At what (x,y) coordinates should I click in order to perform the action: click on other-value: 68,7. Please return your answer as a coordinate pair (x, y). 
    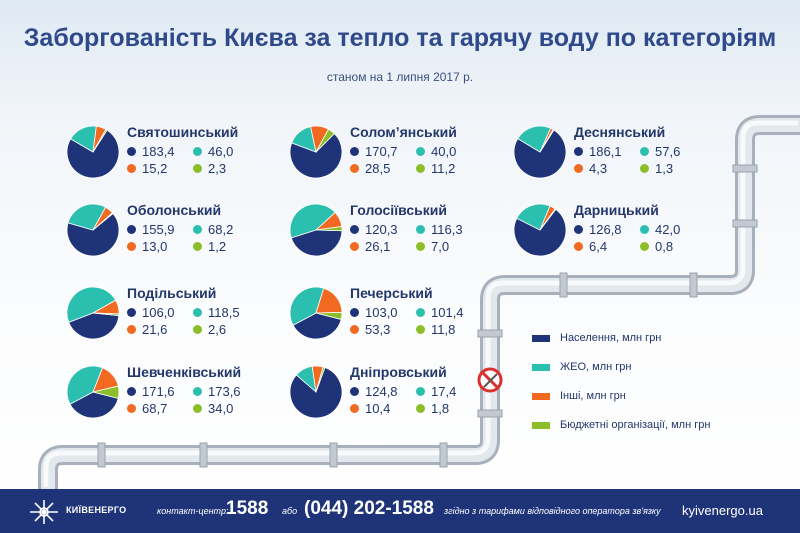
    Looking at the image, I should click on (147, 408).